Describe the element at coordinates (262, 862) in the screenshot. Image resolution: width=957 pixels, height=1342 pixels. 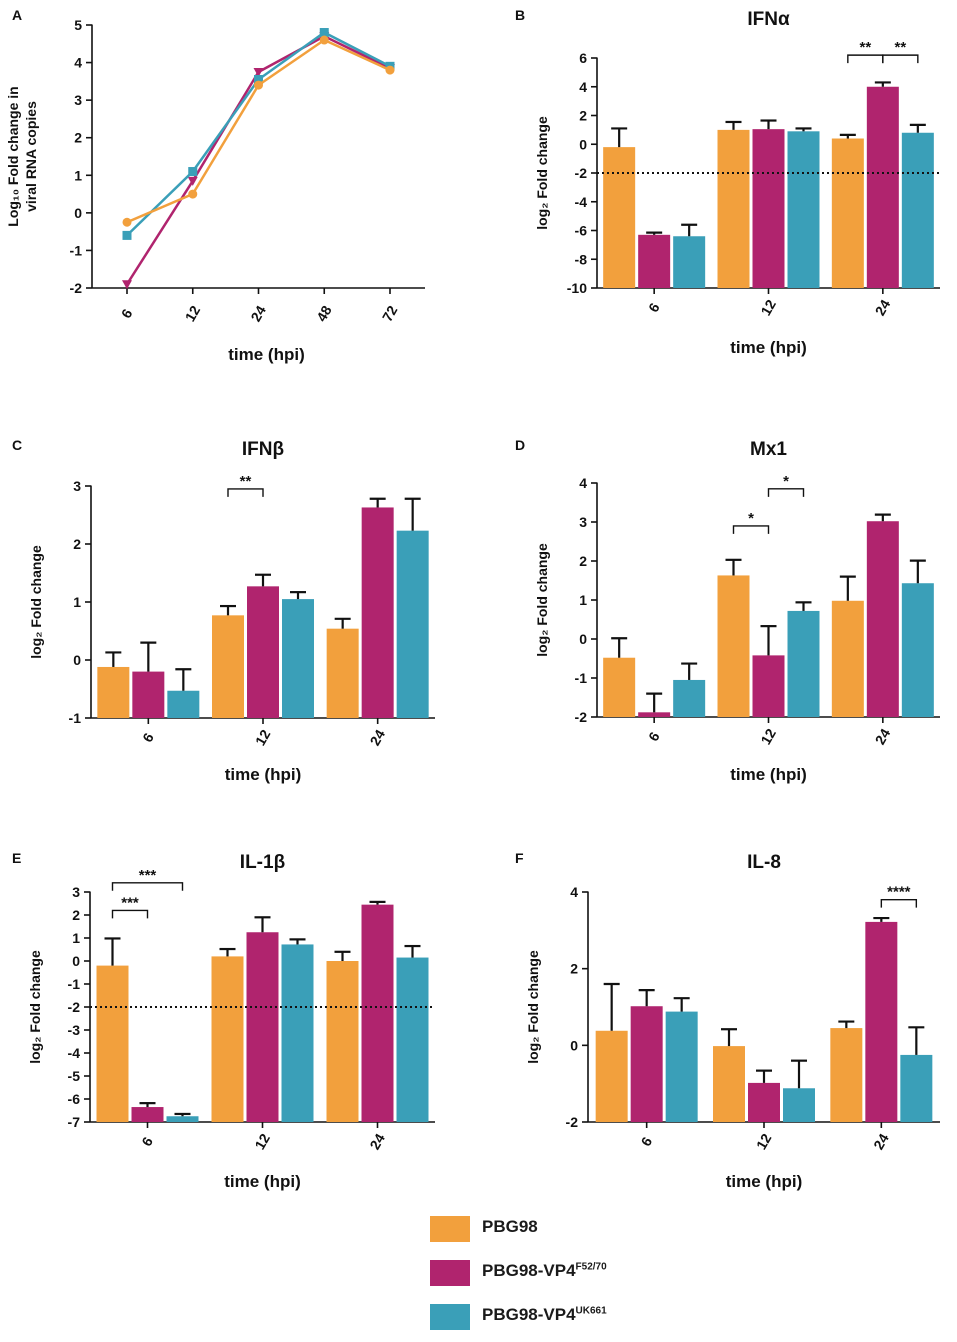
I see `chart-title: IL-1β` at that location.